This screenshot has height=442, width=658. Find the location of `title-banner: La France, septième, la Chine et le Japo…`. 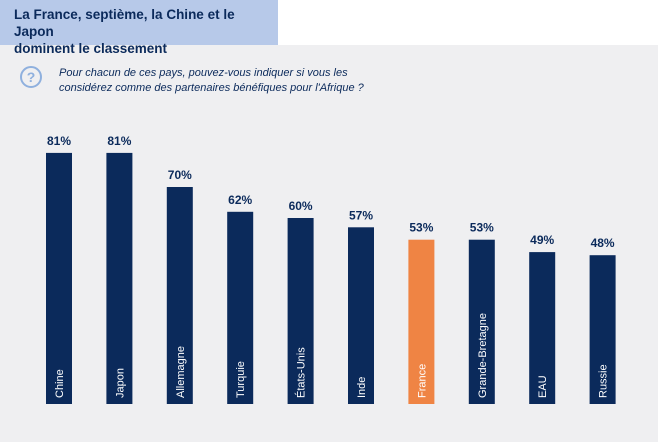

title-banner: La France, septième, la Chine et le Japo… is located at coordinates (139, 28).